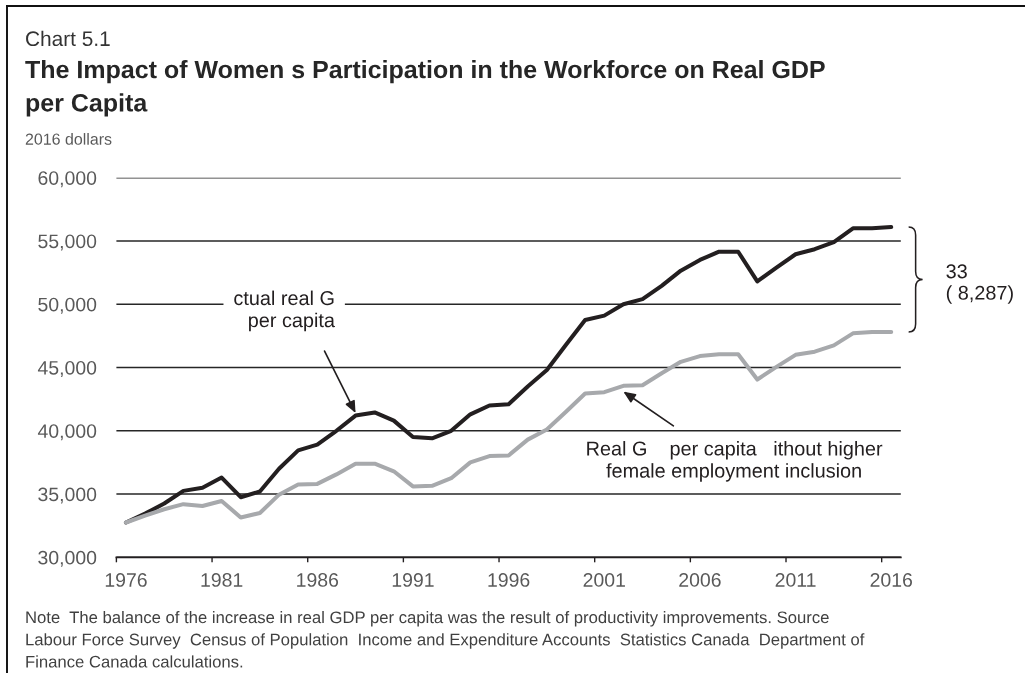  What do you see at coordinates (68, 38) in the screenshot?
I see `chart-subtitle: Chart 5.1` at bounding box center [68, 38].